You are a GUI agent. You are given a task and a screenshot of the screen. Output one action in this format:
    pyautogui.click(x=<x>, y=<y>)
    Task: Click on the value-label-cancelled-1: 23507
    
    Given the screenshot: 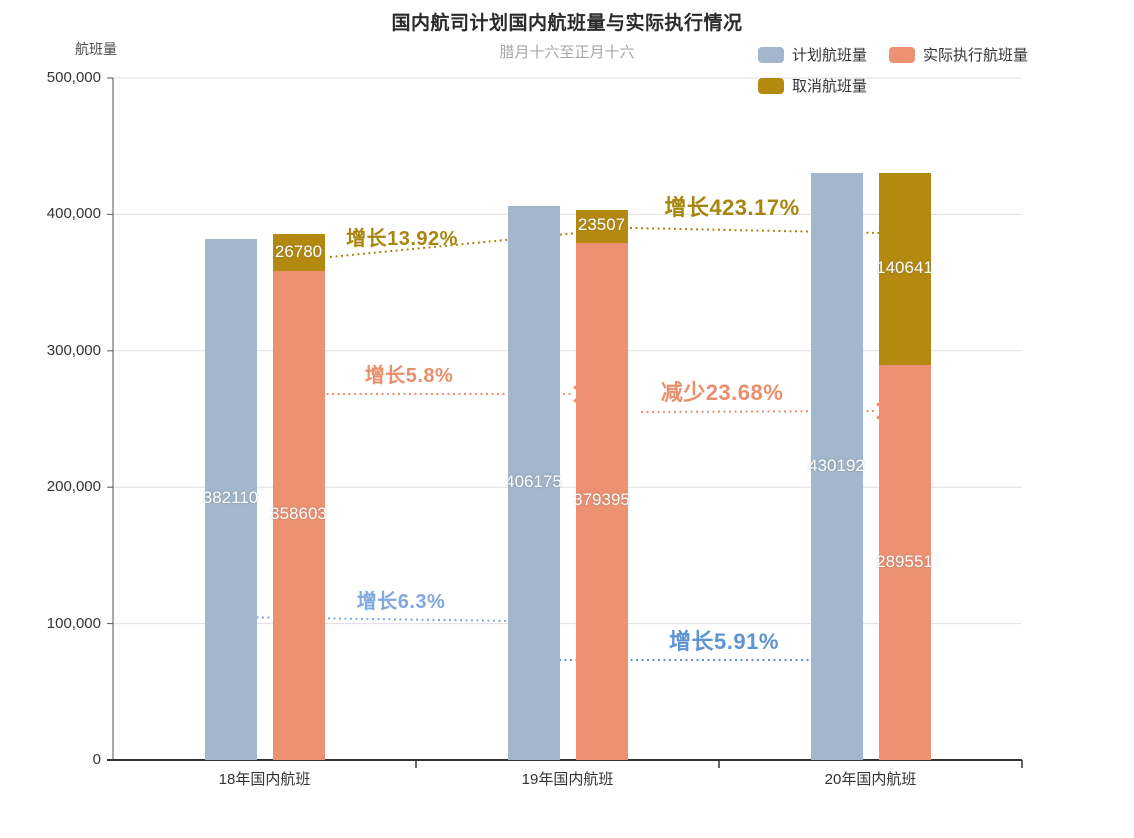 What is the action you would take?
    pyautogui.click(x=601, y=225)
    